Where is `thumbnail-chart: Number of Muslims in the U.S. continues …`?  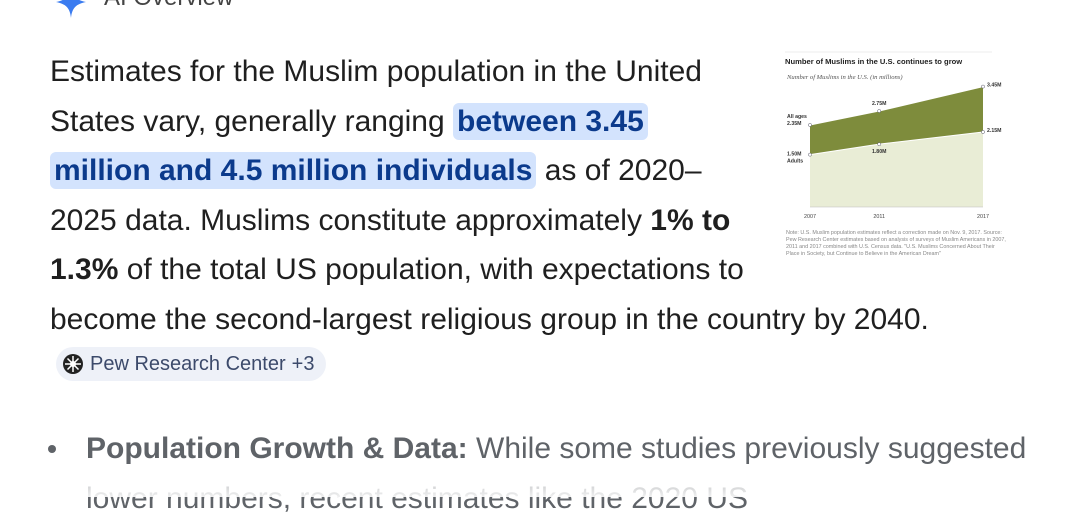
thumbnail-chart: Number of Muslims in the U.S. continues … is located at coordinates (896, 140).